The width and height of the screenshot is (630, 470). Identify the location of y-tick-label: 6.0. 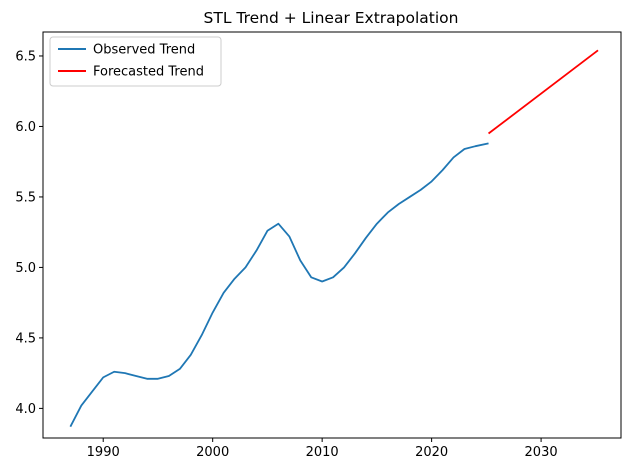
(25, 127).